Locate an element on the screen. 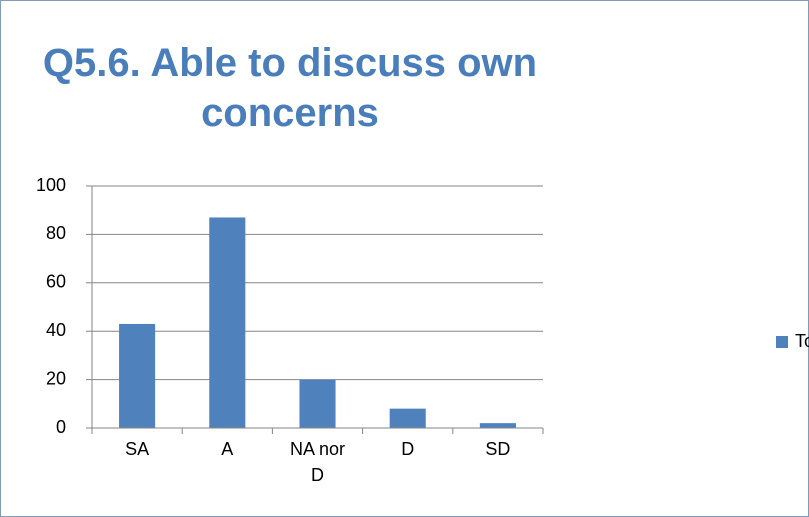  y-tick-label: 20 is located at coordinates (56, 378).